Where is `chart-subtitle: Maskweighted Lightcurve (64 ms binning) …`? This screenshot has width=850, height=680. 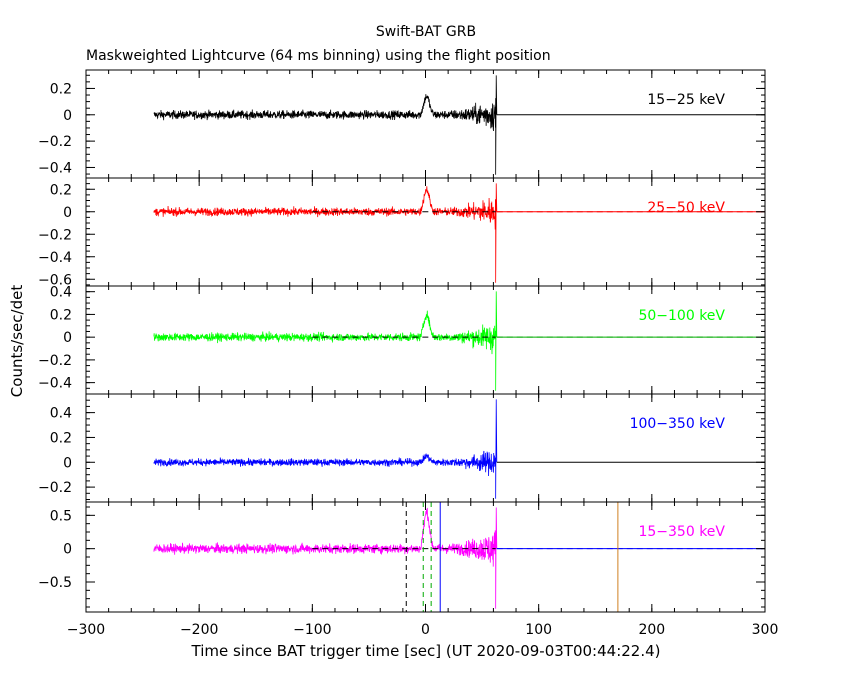 chart-subtitle: Maskweighted Lightcurve (64 ms binning) … is located at coordinates (318, 56).